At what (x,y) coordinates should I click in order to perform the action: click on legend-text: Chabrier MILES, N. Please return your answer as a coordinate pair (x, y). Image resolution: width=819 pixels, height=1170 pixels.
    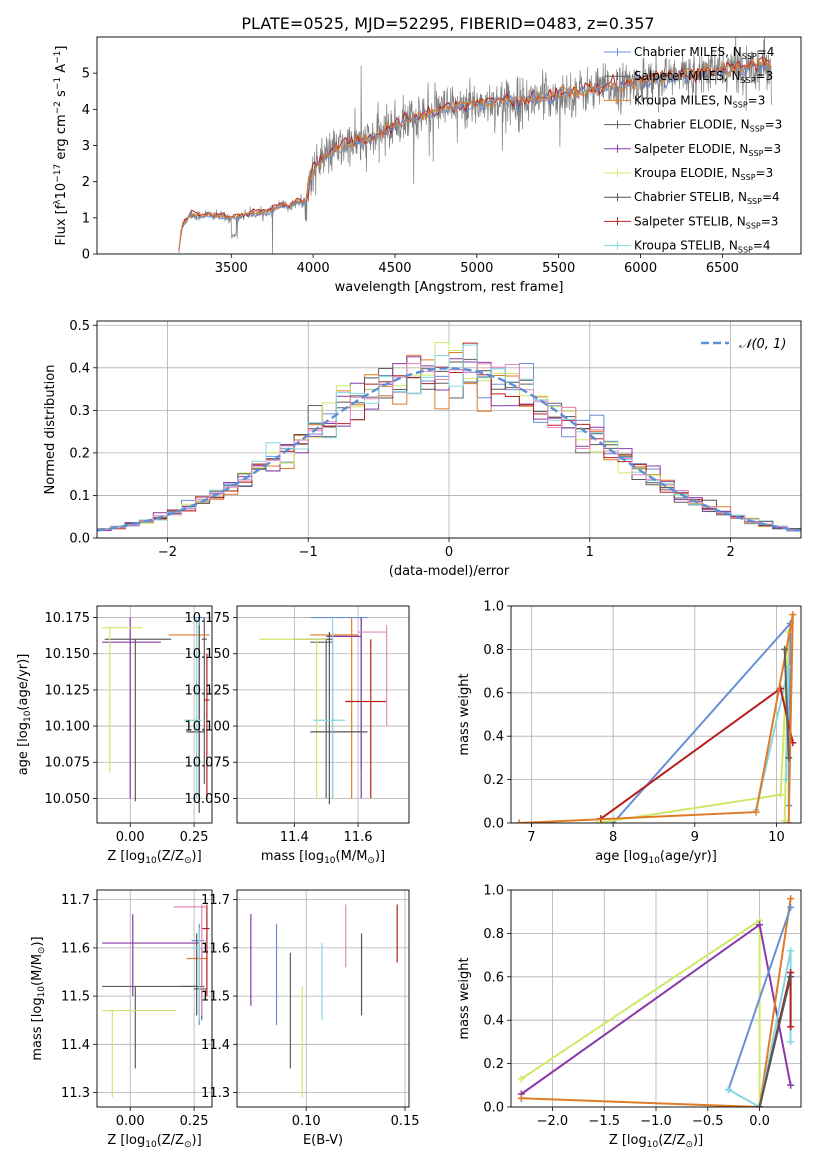
    Looking at the image, I should click on (688, 52).